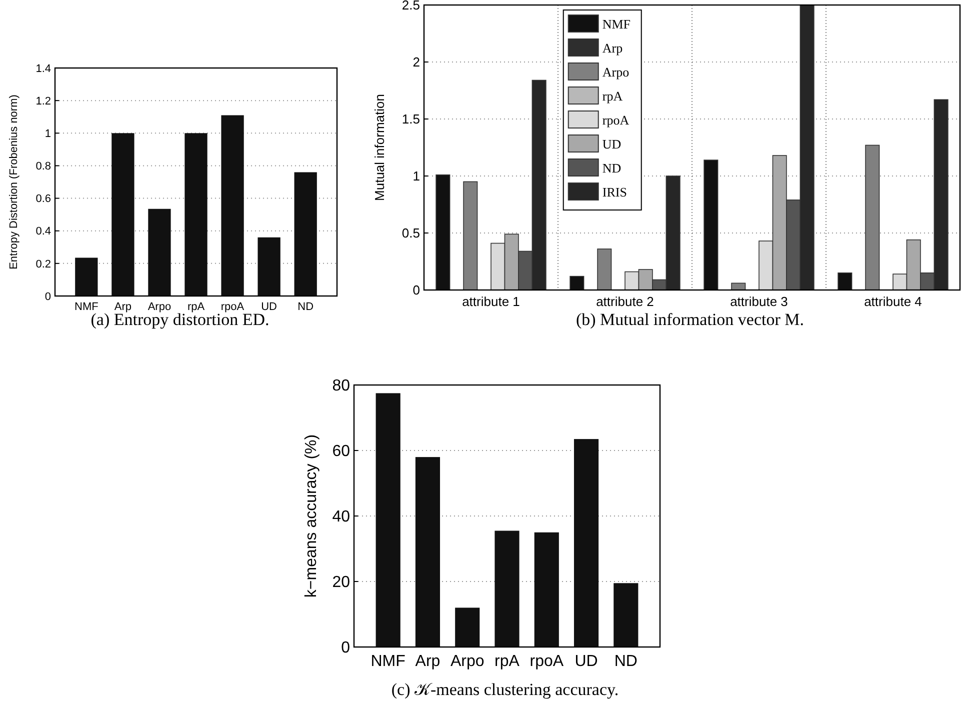 This screenshot has height=717, width=964. What do you see at coordinates (14, 182) in the screenshot?
I see `y-axis-title: Entropy Distortion (Frobenius norm)` at bounding box center [14, 182].